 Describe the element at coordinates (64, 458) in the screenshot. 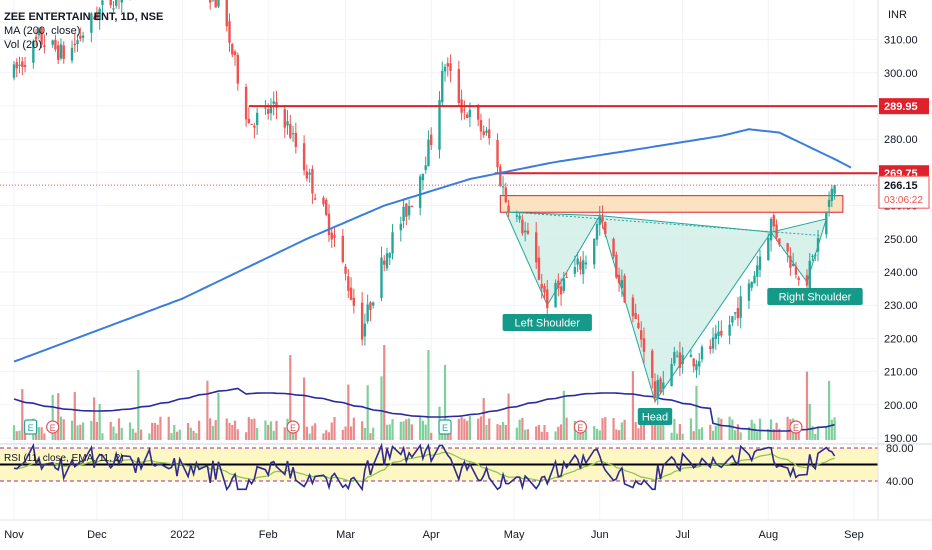

I see `rsi-legend: RSI (11, close, EMA, 11, 2)` at that location.